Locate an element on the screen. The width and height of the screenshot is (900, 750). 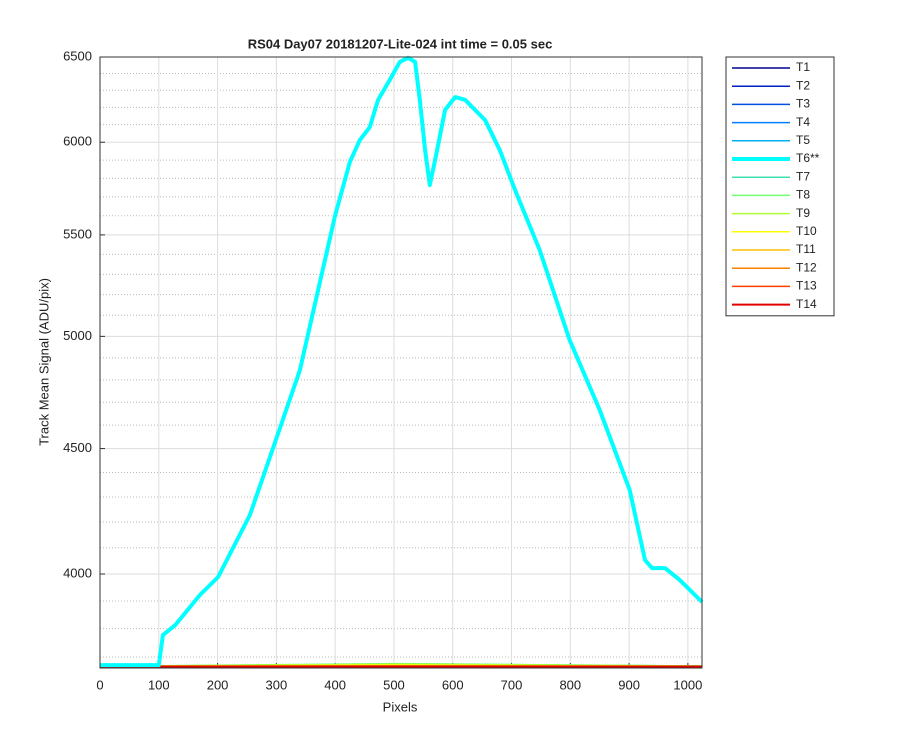
legend-label: T5 is located at coordinates (803, 140).